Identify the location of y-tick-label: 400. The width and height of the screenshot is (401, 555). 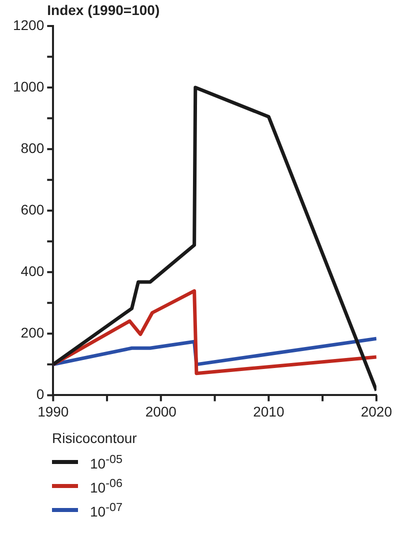
(32, 270).